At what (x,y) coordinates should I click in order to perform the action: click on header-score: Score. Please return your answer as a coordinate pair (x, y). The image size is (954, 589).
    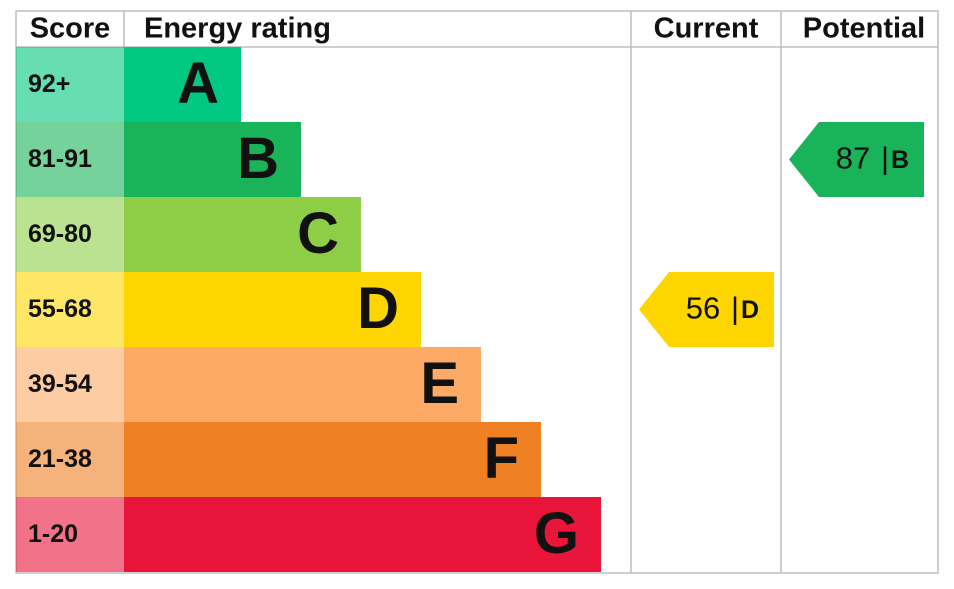
    Looking at the image, I should click on (70, 29).